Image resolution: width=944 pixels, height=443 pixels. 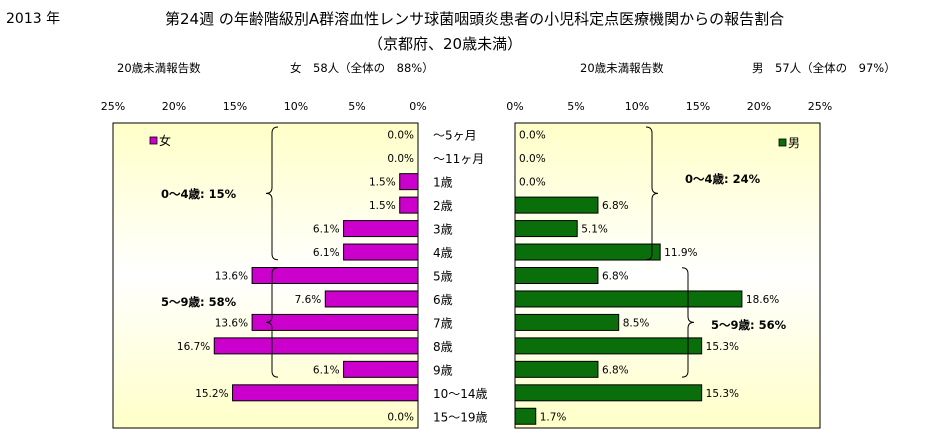 What do you see at coordinates (622, 68) in the screenshot?
I see `male-count-label: 20歳未満報告数` at bounding box center [622, 68].